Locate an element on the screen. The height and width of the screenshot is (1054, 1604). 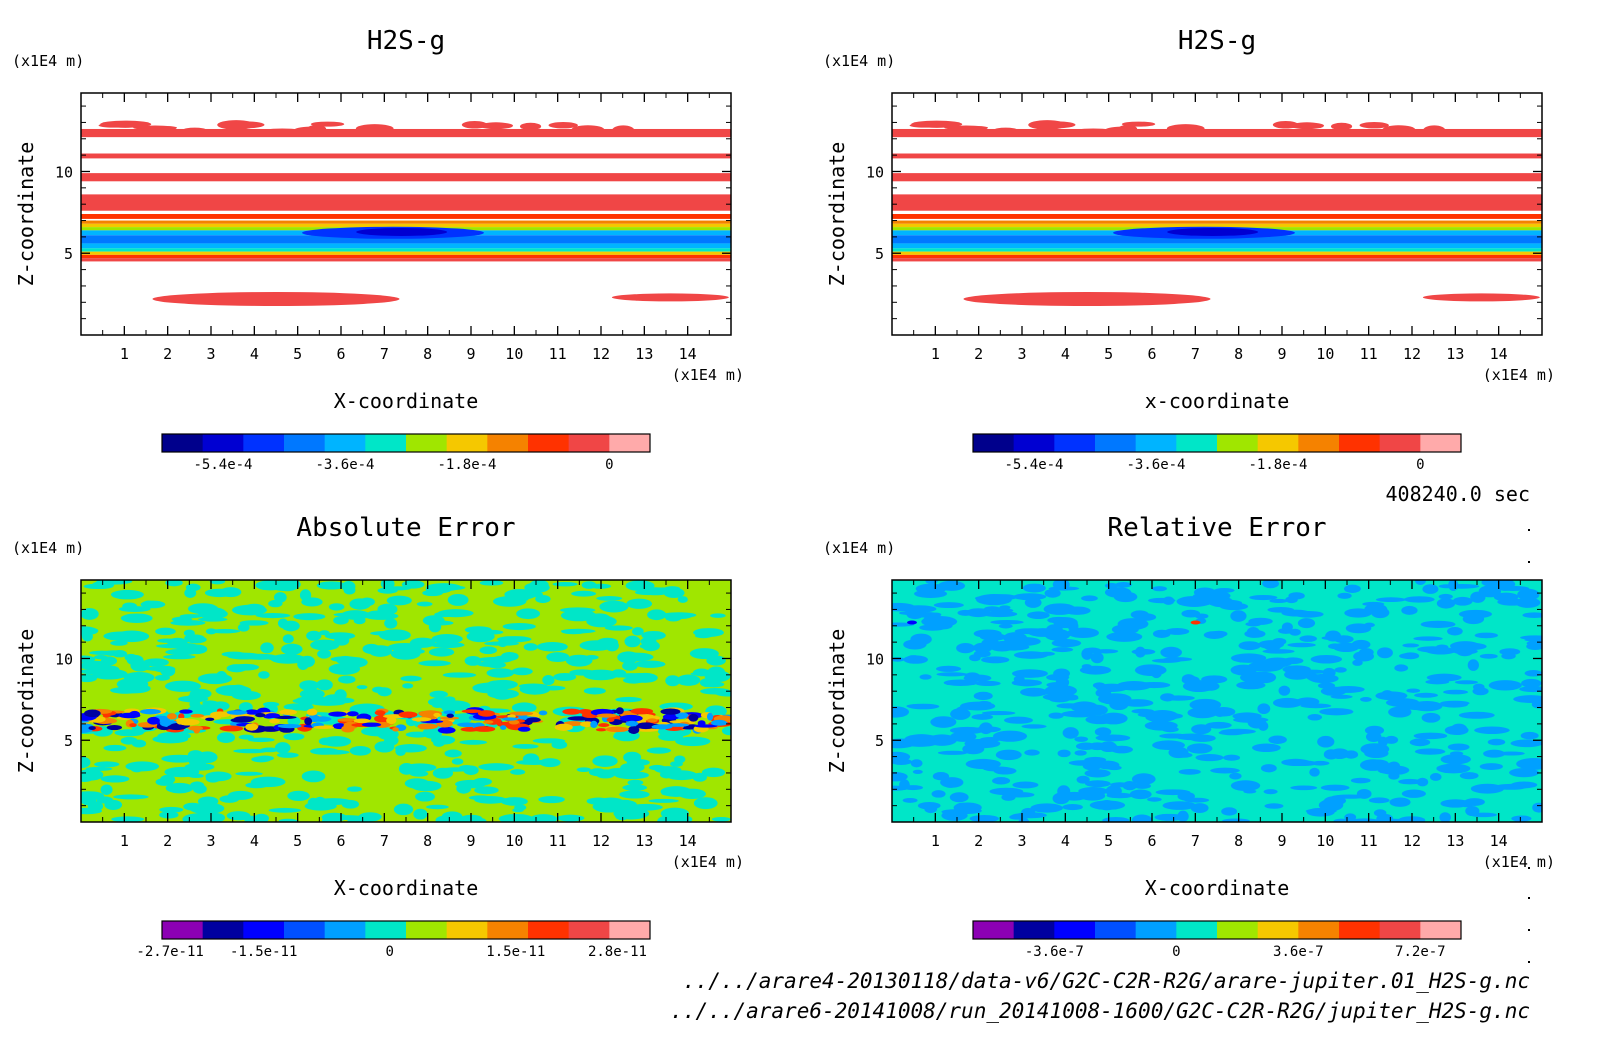
x-tick-label: 9 is located at coordinates (1281, 841).